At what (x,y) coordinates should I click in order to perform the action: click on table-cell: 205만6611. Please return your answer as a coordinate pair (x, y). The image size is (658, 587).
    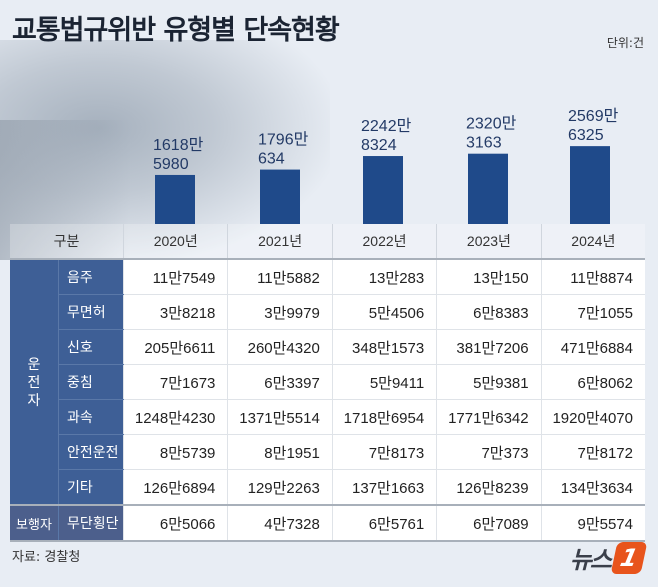
    Looking at the image, I should click on (175, 347).